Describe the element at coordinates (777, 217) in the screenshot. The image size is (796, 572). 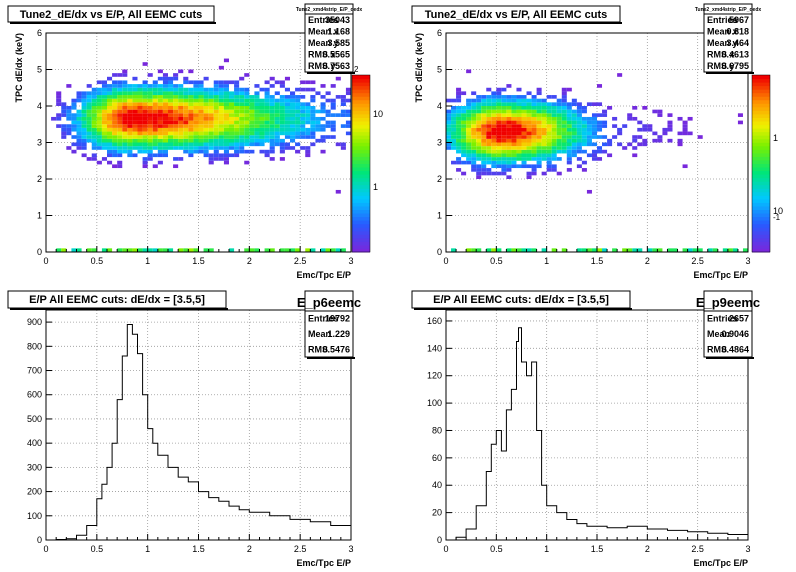
I see `colorbar-exponent: -1` at that location.